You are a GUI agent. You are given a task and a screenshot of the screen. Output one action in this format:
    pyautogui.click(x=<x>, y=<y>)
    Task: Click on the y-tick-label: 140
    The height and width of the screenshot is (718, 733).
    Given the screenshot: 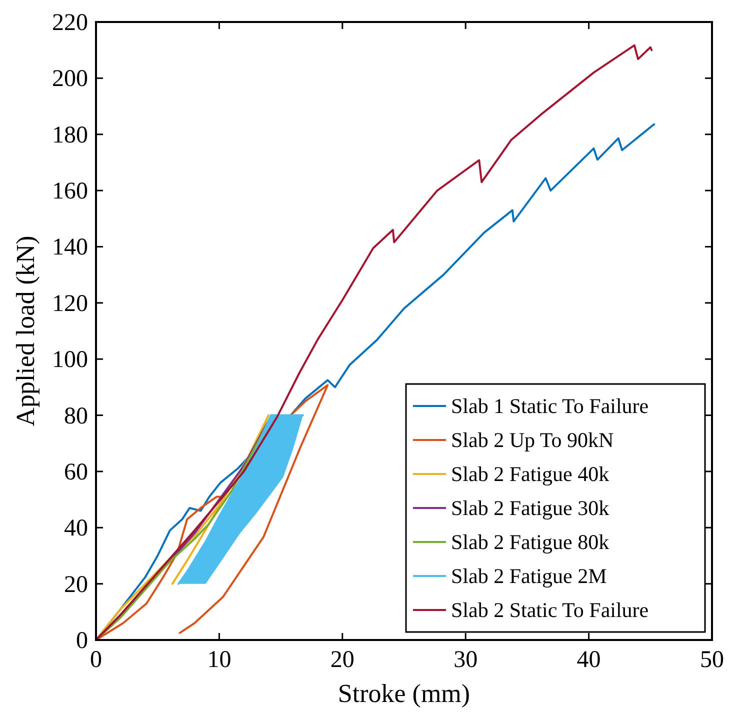 What is the action you would take?
    pyautogui.click(x=70, y=247)
    